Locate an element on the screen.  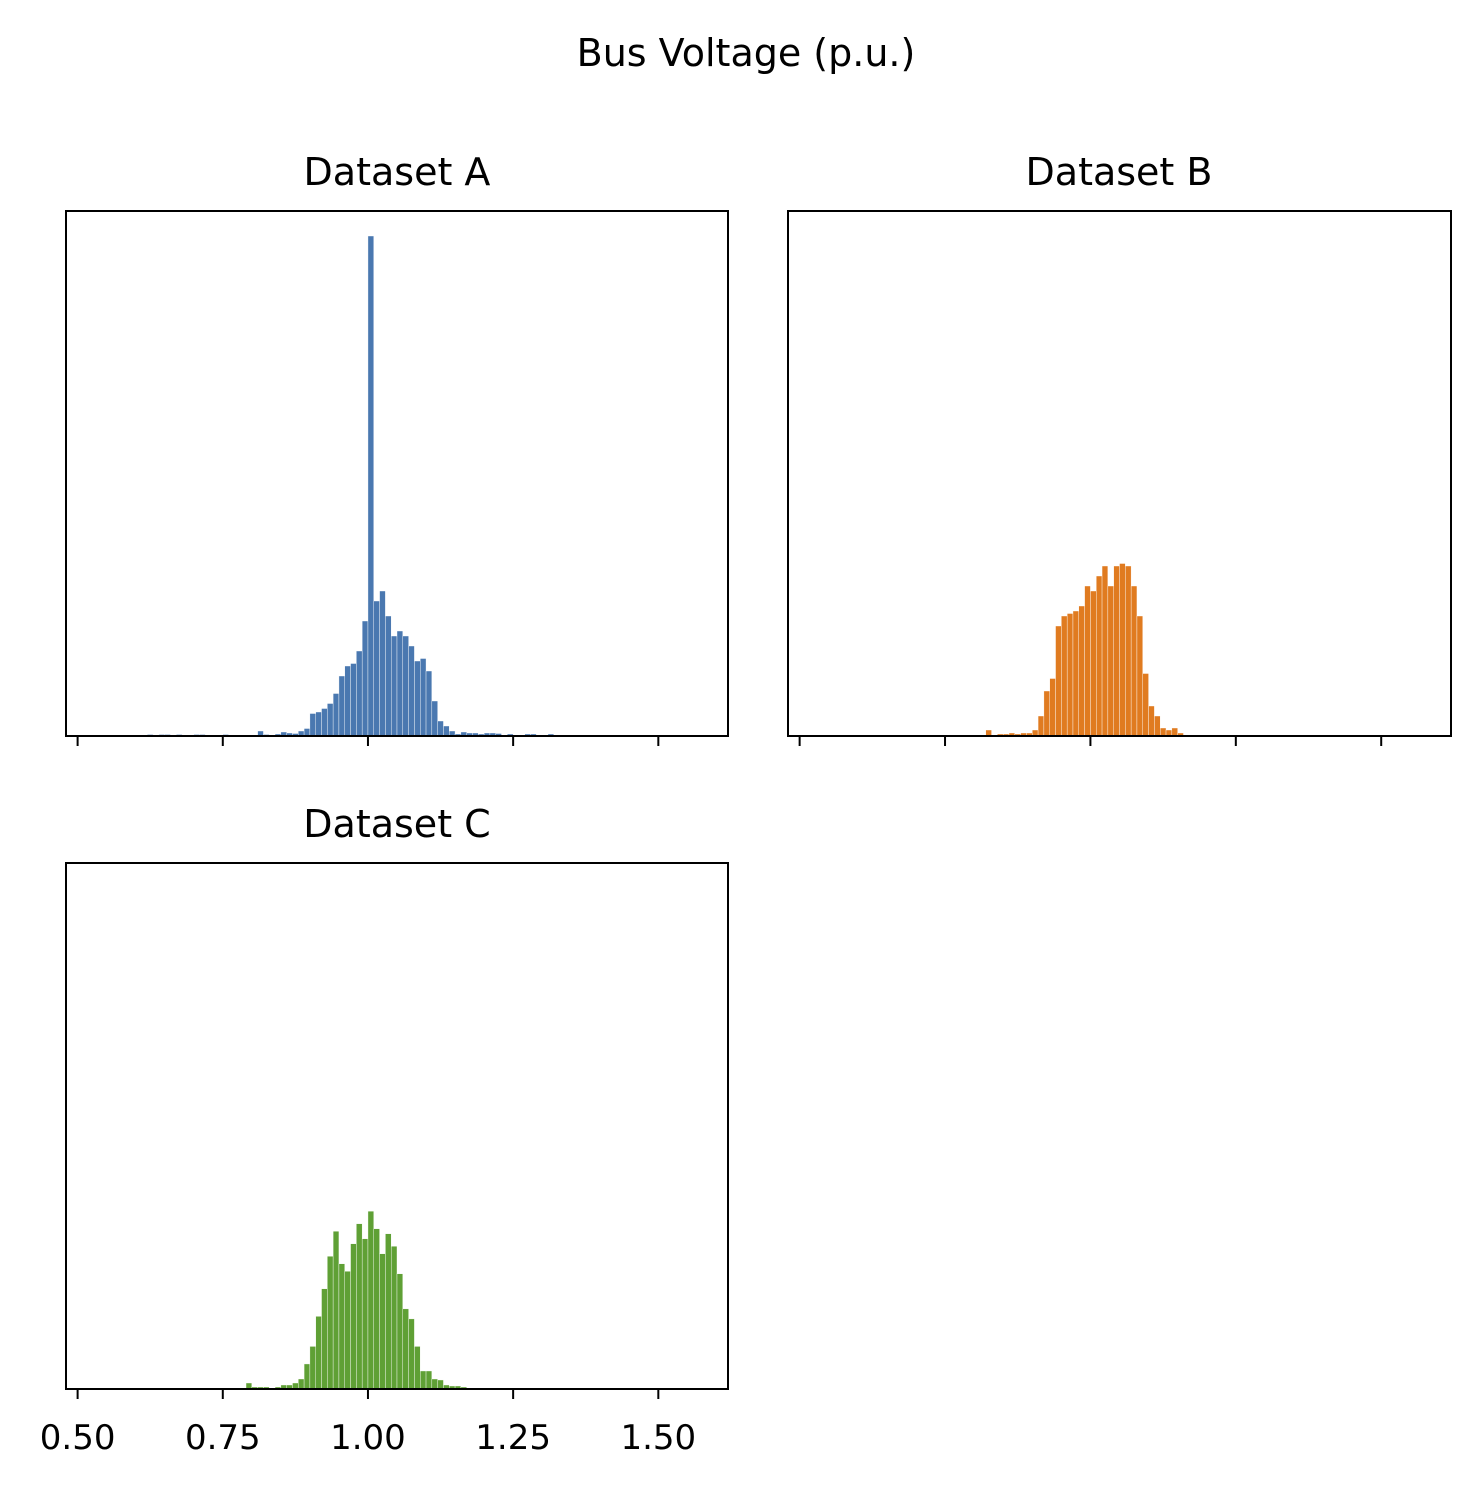
figure-suptitle: Bus Voltage (p.u.) is located at coordinates (746, 53).